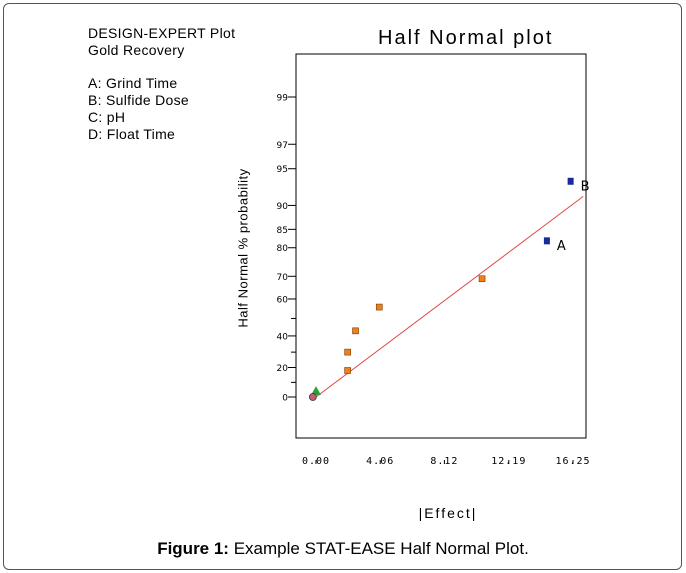 The width and height of the screenshot is (686, 573). What do you see at coordinates (107, 117) in the screenshot?
I see `factor-c: C: pH` at bounding box center [107, 117].